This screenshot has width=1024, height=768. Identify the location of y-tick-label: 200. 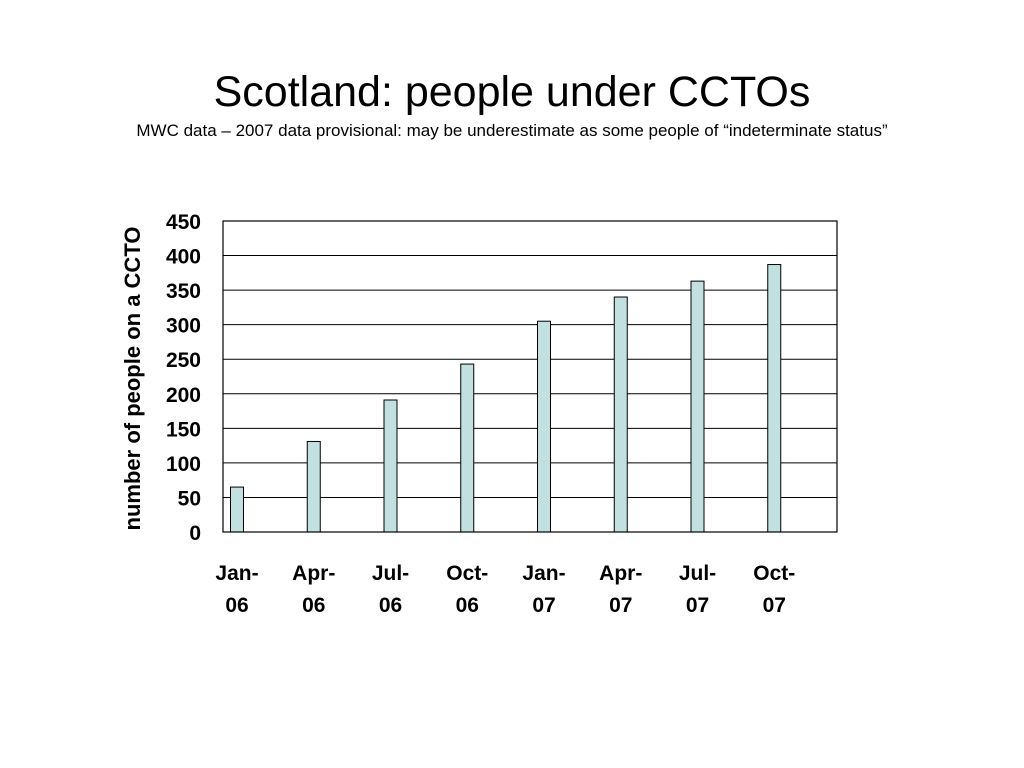
(183, 395).